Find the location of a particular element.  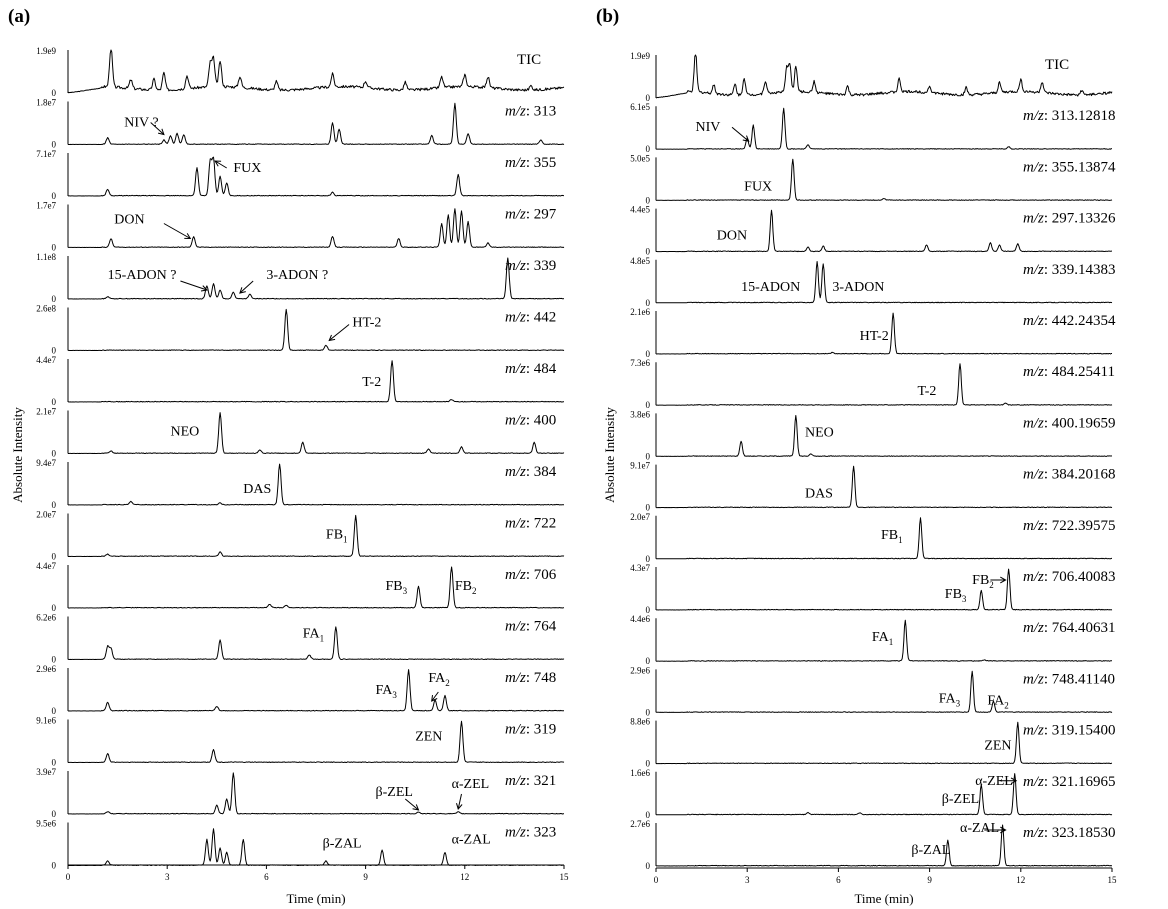

mz-value: : 400 is located at coordinates (541, 421).